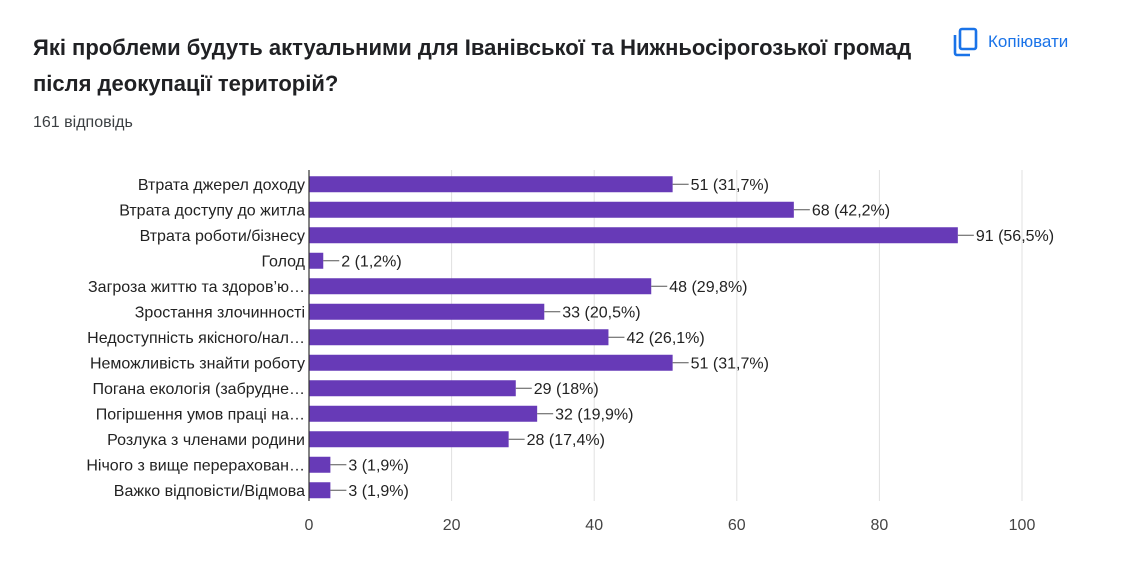 This screenshot has width=1148, height=568. Describe the element at coordinates (594, 525) in the screenshot. I see `x-tick-label: 40` at that location.